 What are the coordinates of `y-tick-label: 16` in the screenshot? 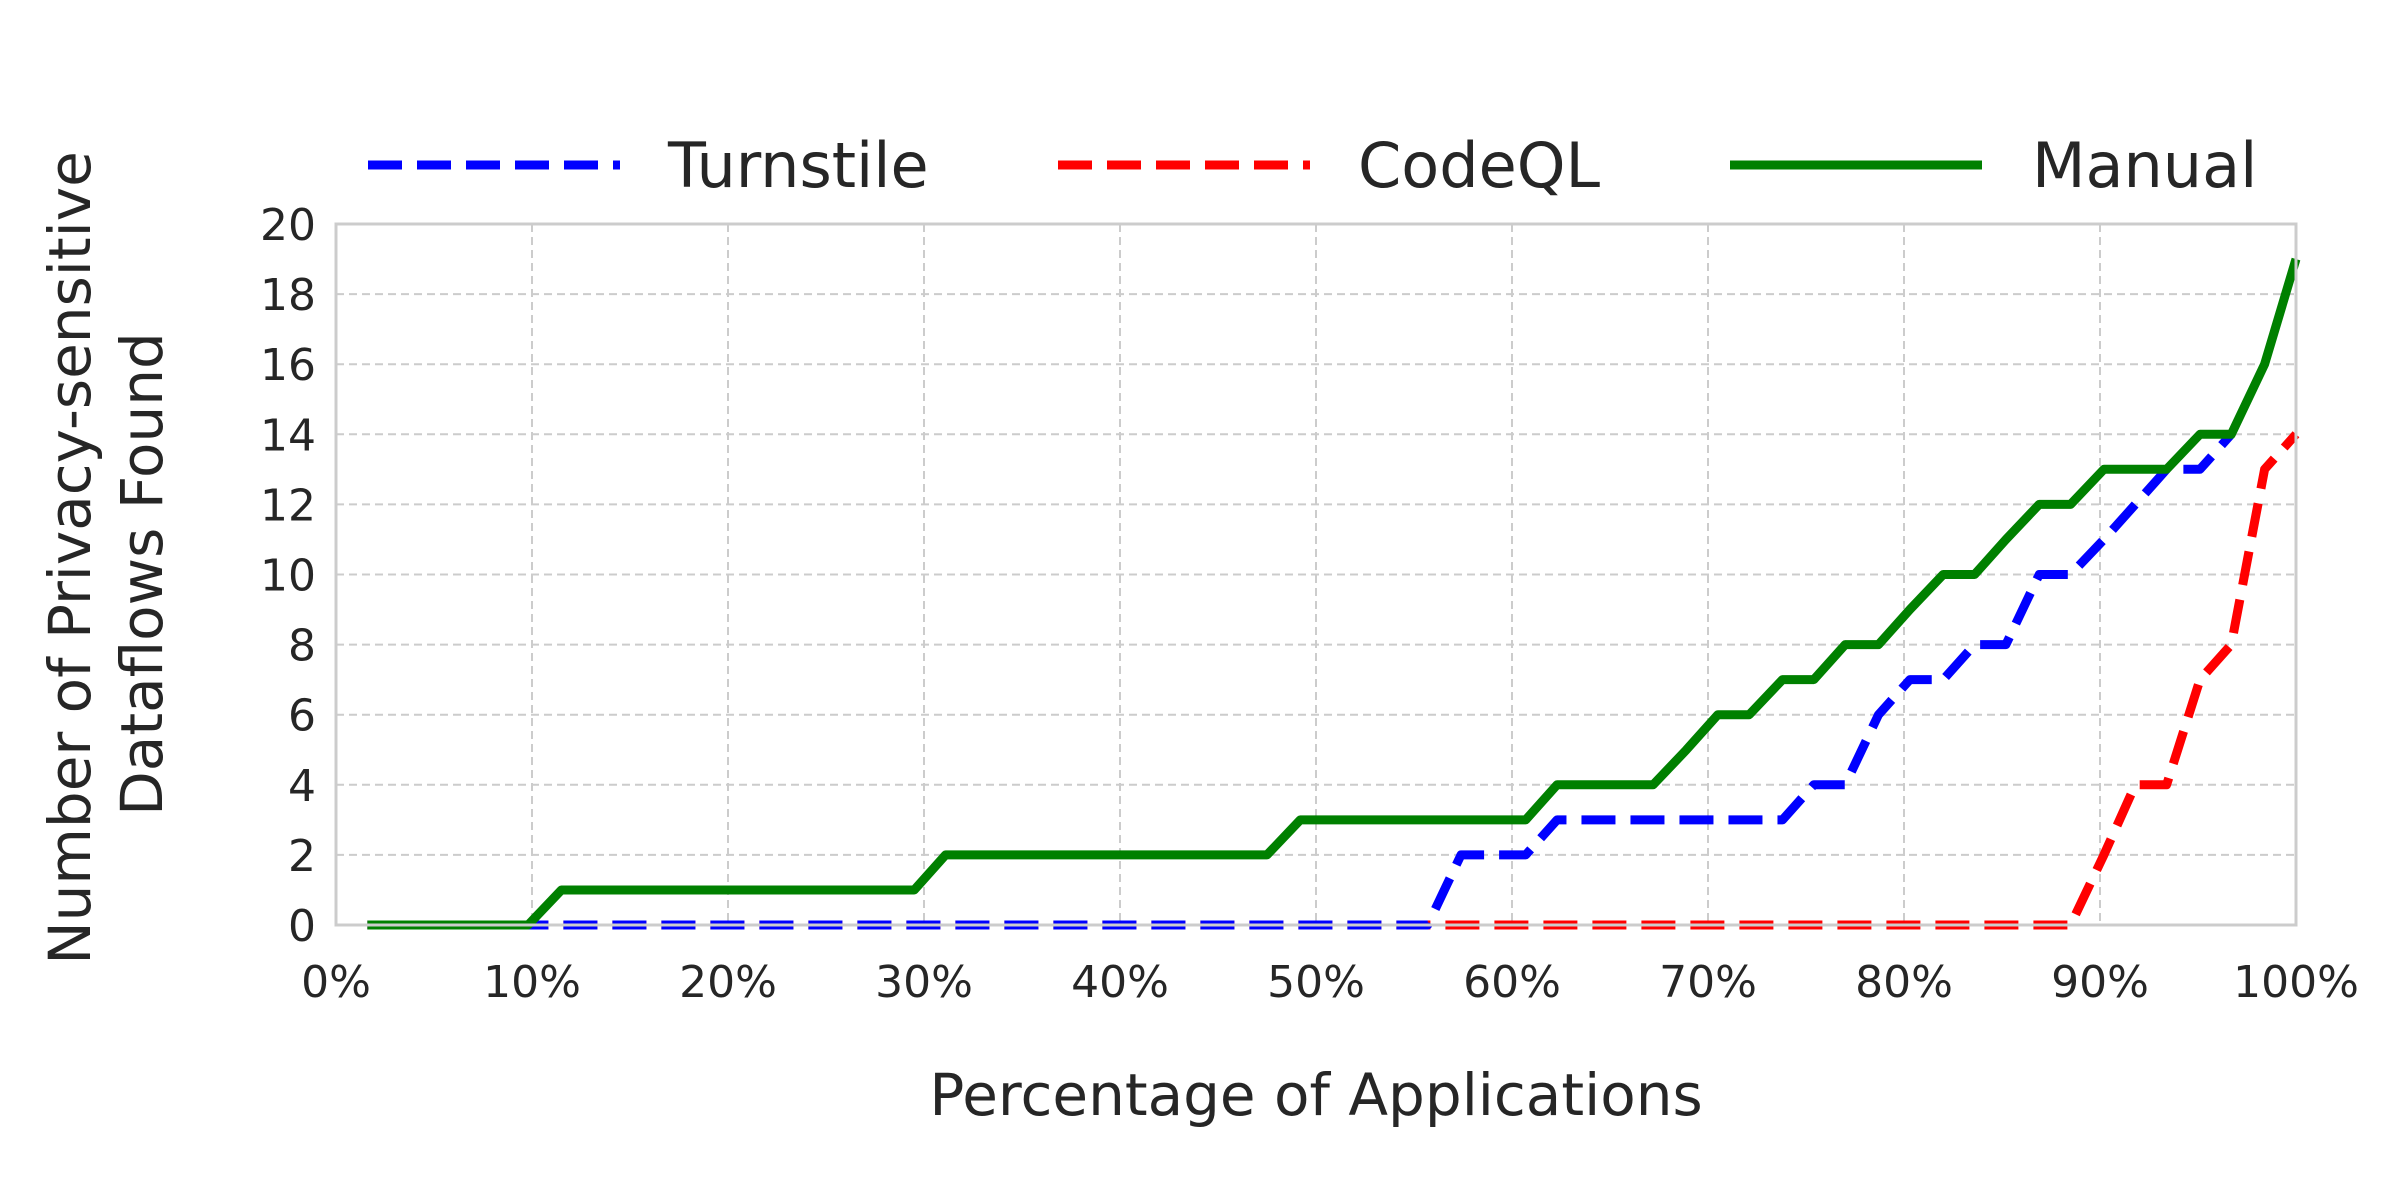 It's located at (288, 365).